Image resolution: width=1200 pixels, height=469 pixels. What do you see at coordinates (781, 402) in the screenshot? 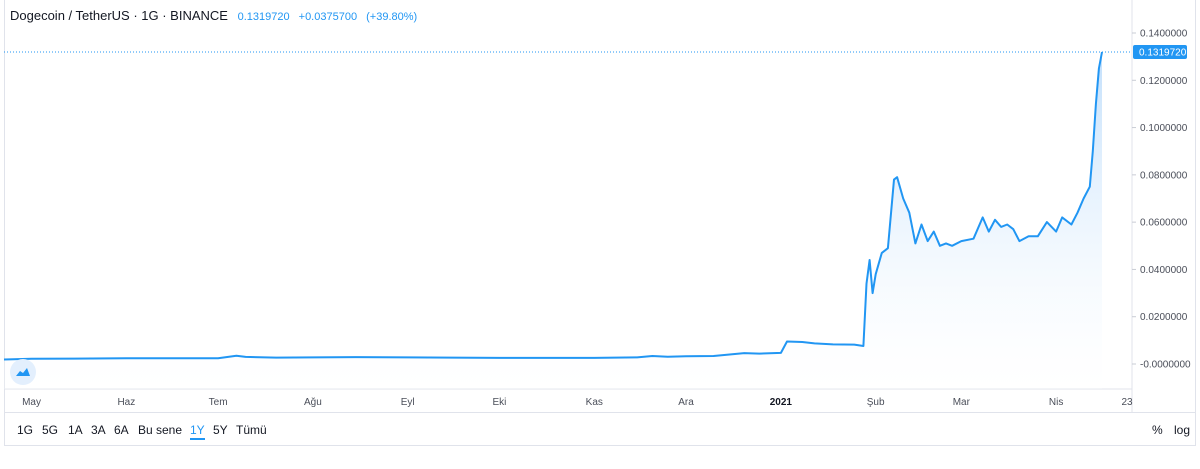
I see `x-tick-label: 2021` at bounding box center [781, 402].